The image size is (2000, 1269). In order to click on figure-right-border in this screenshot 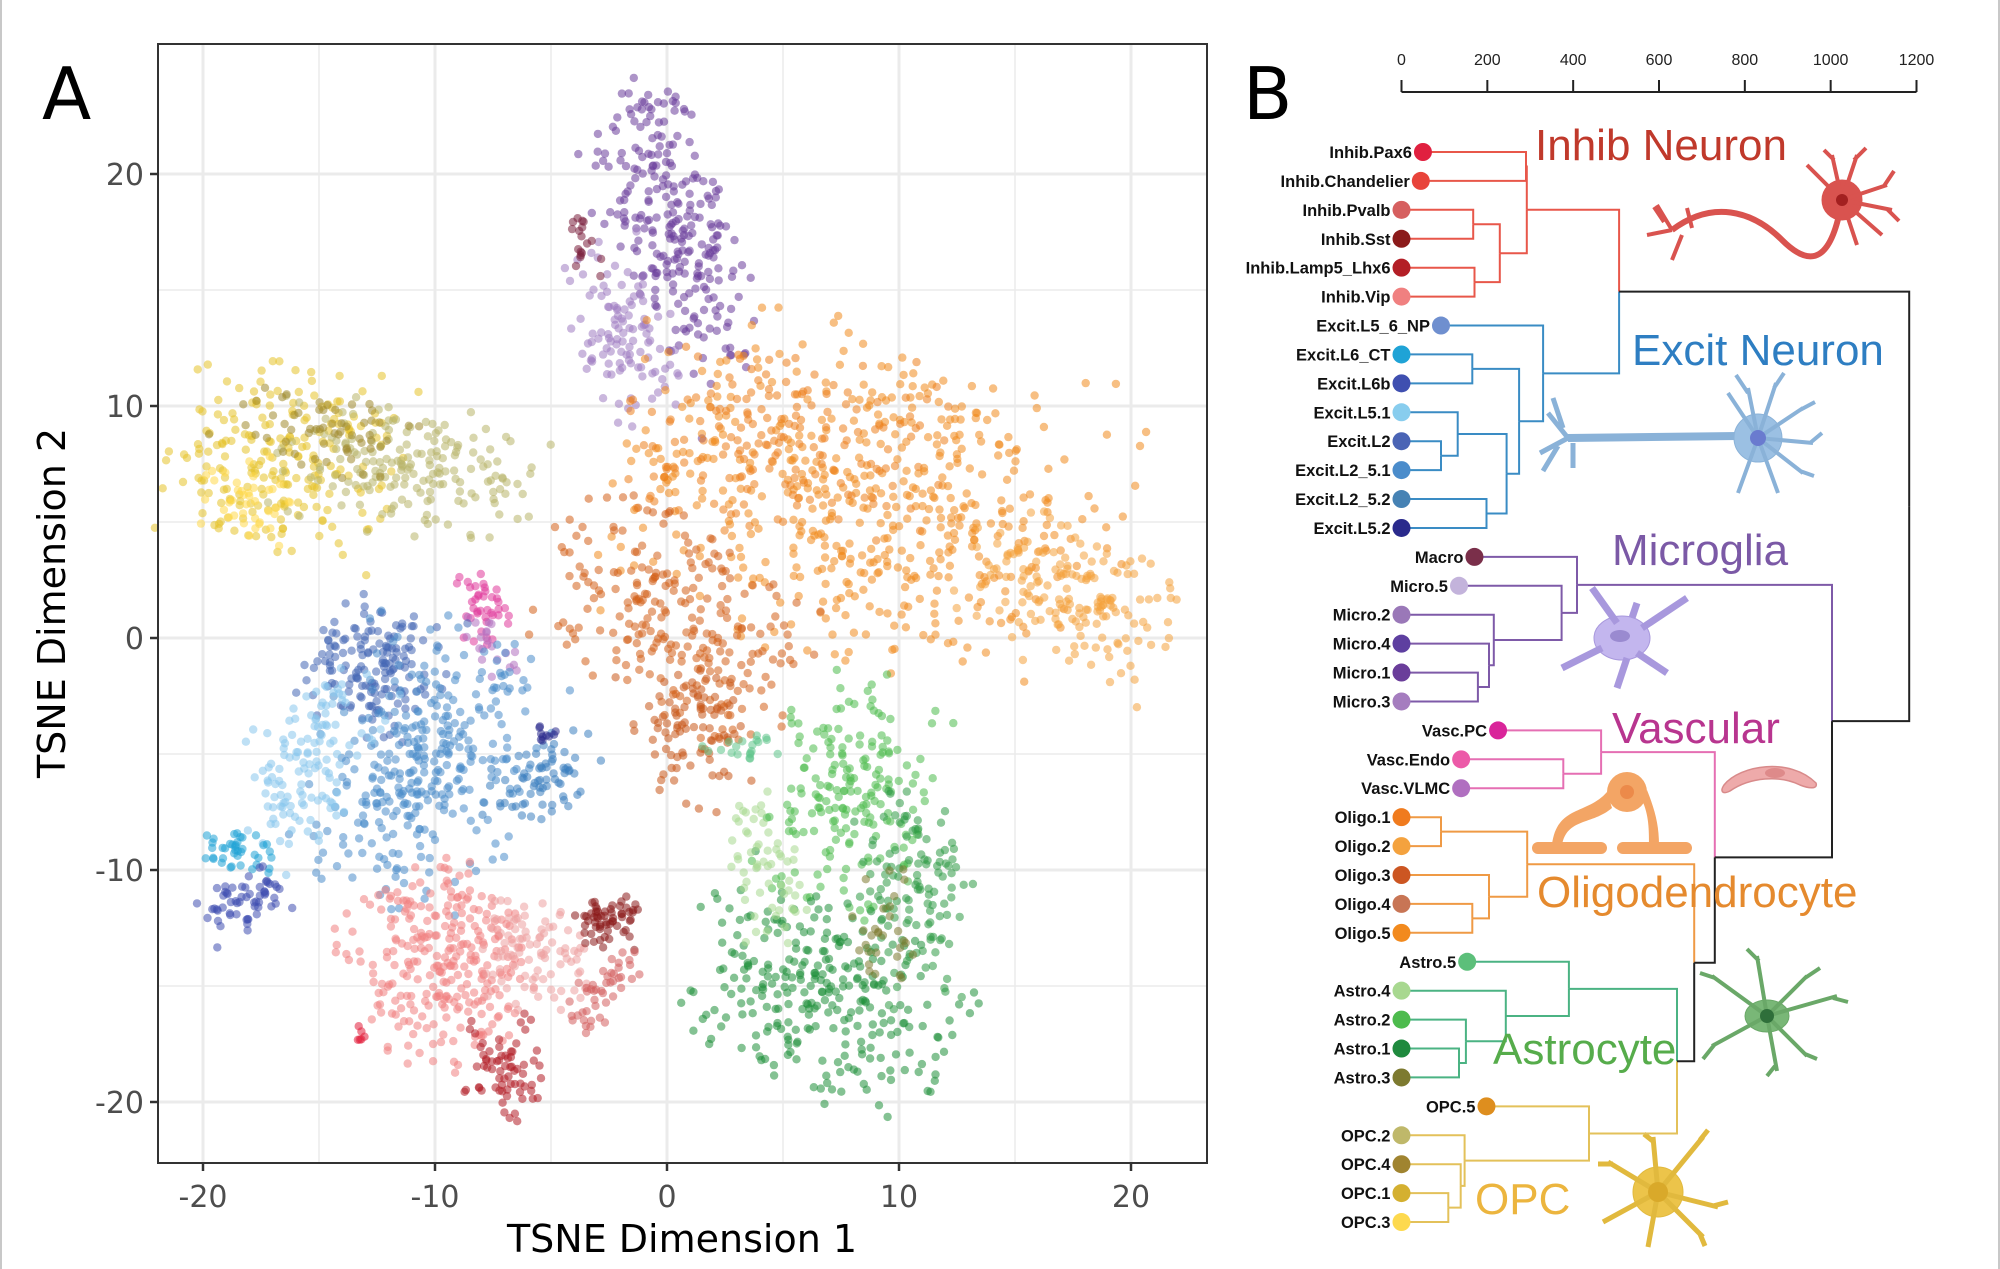, I will do `click(1999, 634)`.